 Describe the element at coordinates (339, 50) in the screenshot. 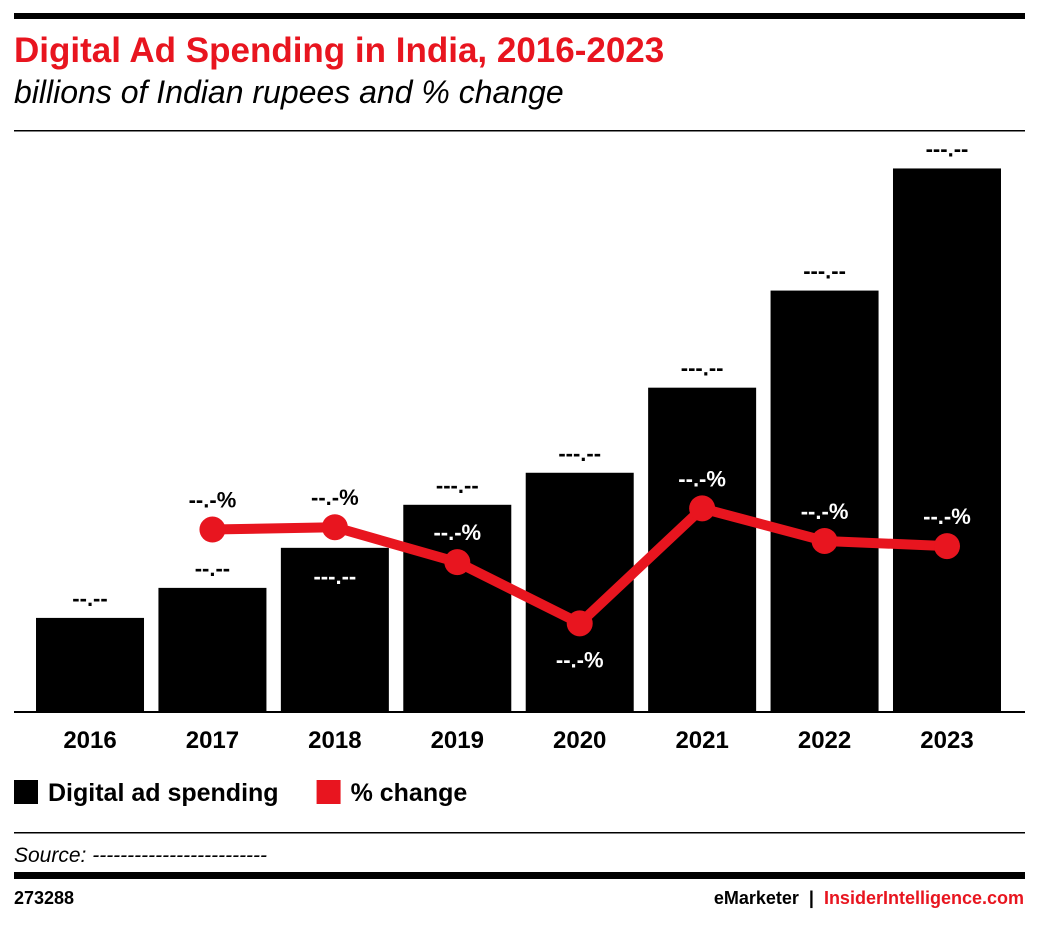

I see `chart-title: Digital Ad Spending in India, 2016-2023` at that location.